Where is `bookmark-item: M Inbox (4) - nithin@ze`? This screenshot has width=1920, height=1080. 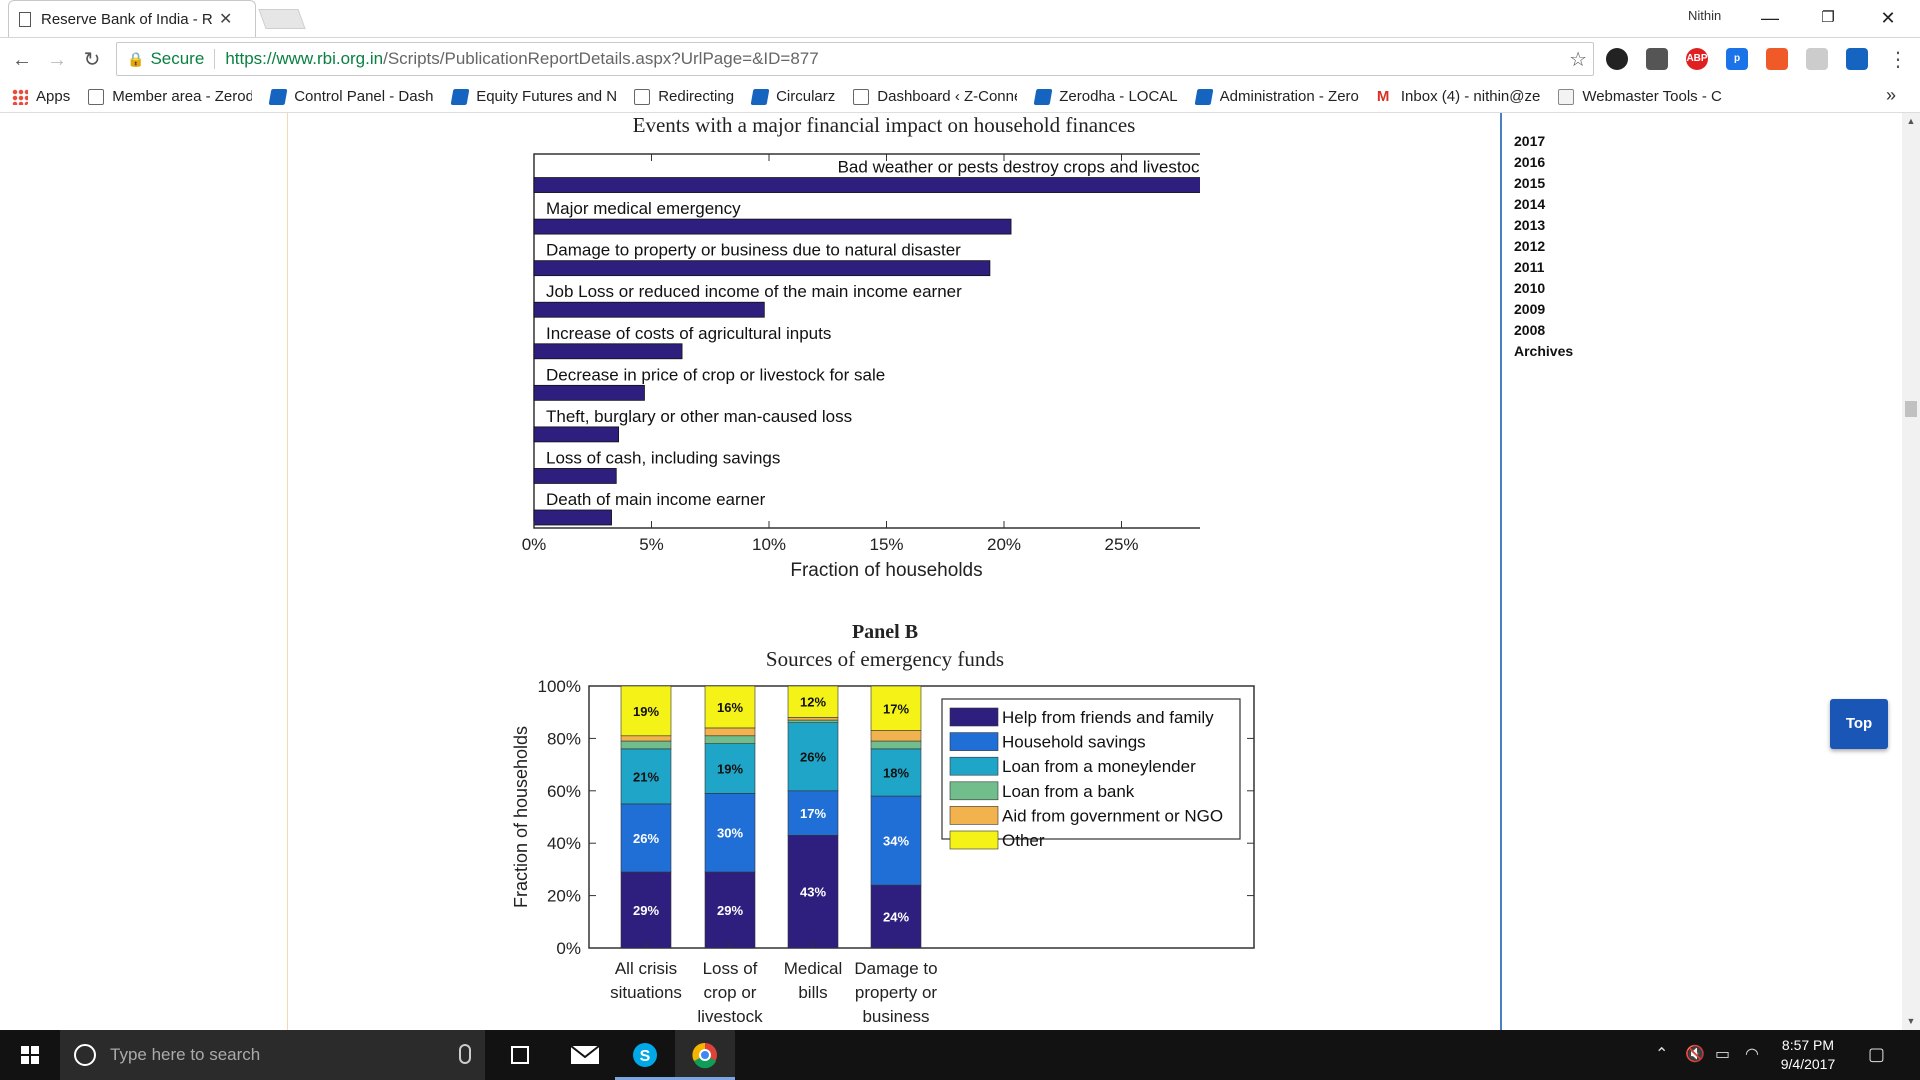 bookmark-item: M Inbox (4) - nithin@ze is located at coordinates (1458, 96).